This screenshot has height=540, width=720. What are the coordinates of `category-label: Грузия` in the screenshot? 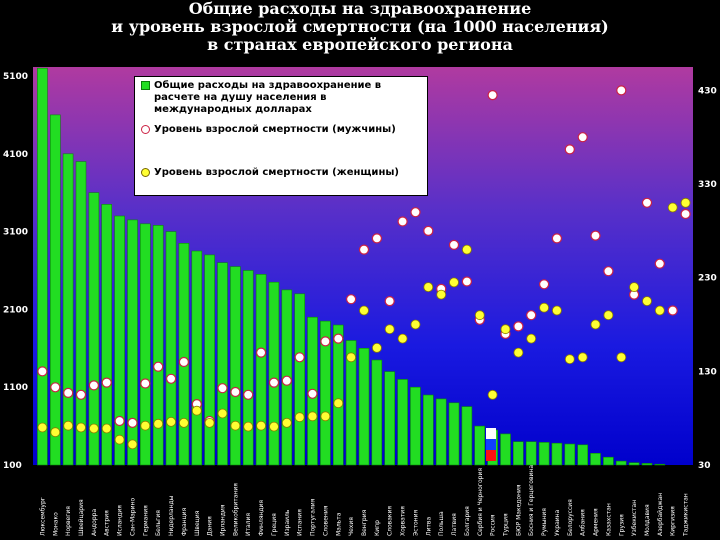 It's located at (621, 525).